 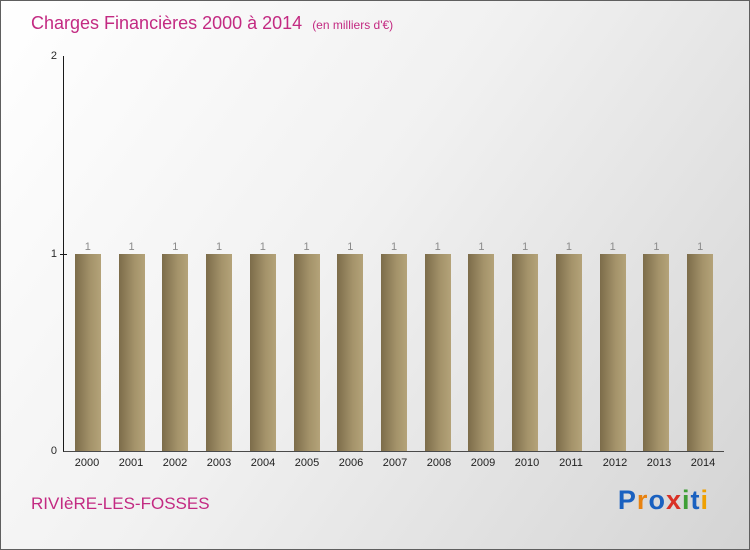 I want to click on x-axis-label: 2005, so click(x=307, y=463).